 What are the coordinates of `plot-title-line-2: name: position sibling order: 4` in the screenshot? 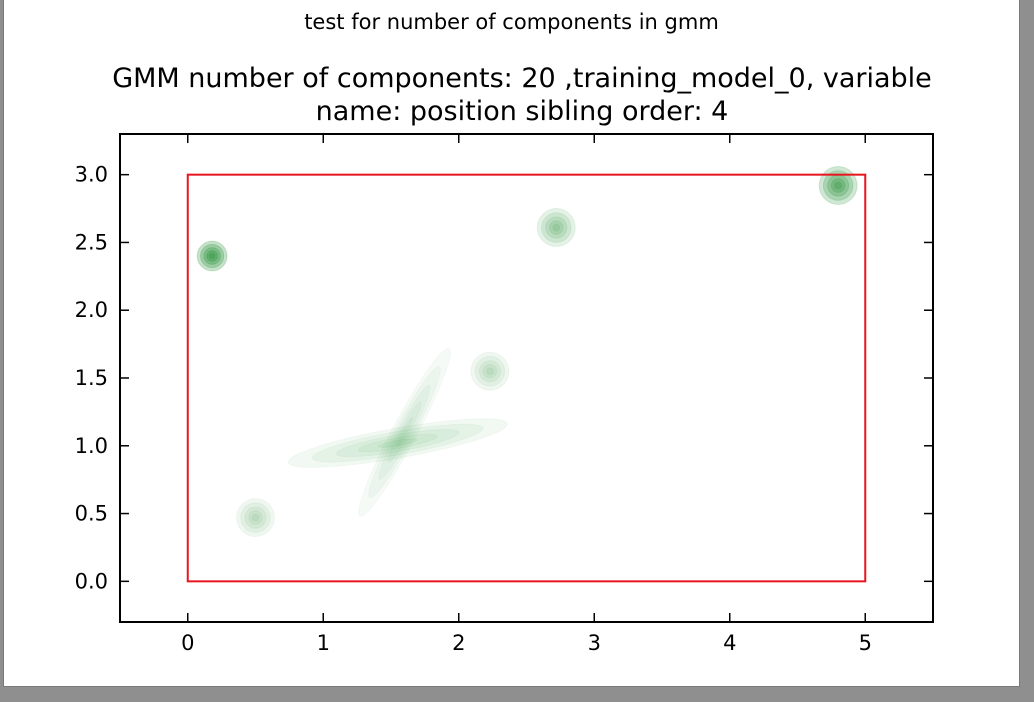 It's located at (522, 111).